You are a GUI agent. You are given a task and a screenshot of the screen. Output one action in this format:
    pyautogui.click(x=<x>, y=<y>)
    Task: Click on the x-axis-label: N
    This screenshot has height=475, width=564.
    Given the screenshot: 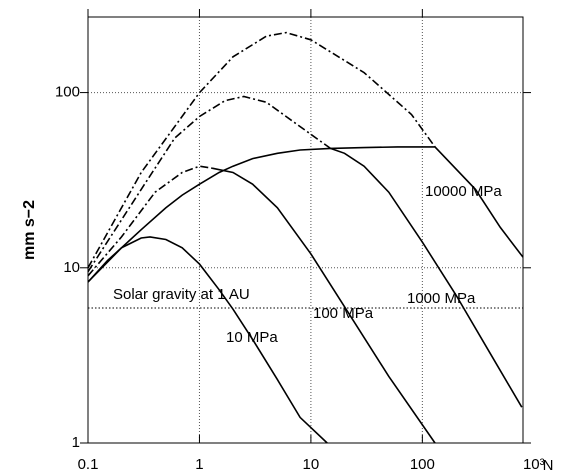 What is the action you would take?
    pyautogui.click(x=548, y=465)
    